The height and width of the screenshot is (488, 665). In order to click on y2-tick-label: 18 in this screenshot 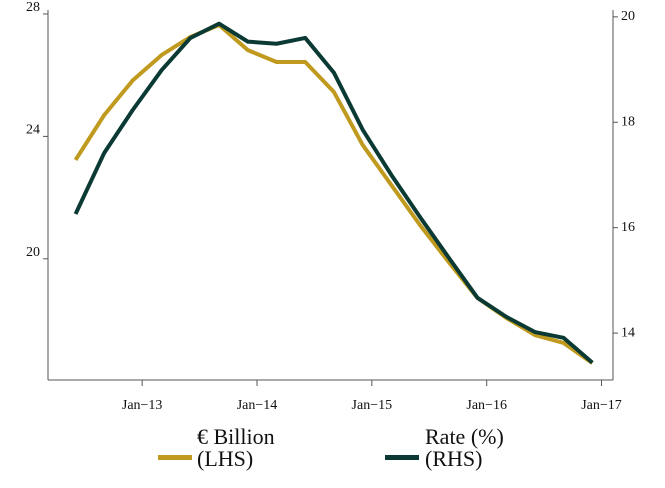, I will do `click(628, 121)`.